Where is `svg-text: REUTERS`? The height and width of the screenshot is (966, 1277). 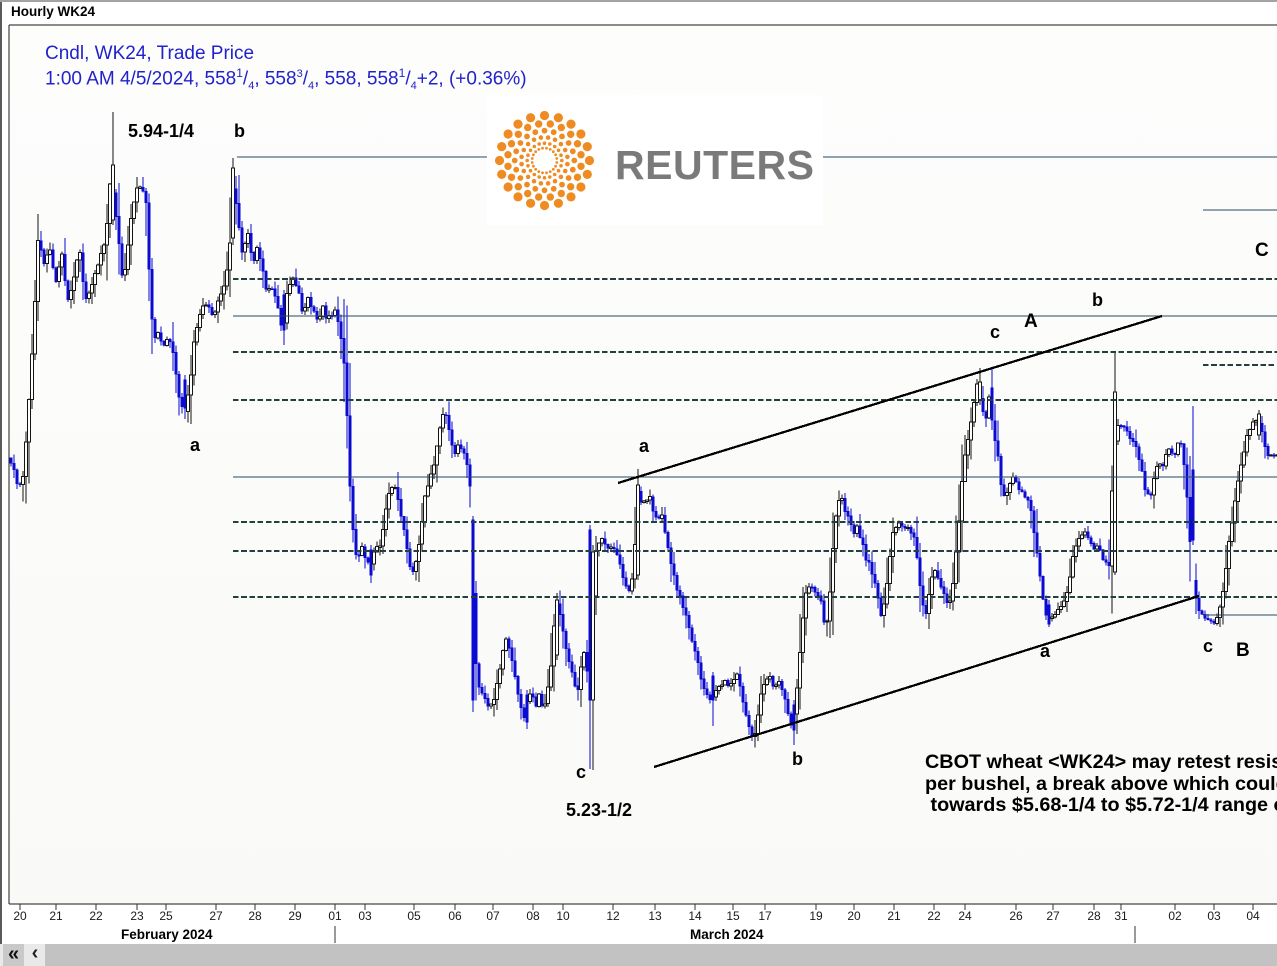
svg-text: REUTERS is located at coordinates (714, 165).